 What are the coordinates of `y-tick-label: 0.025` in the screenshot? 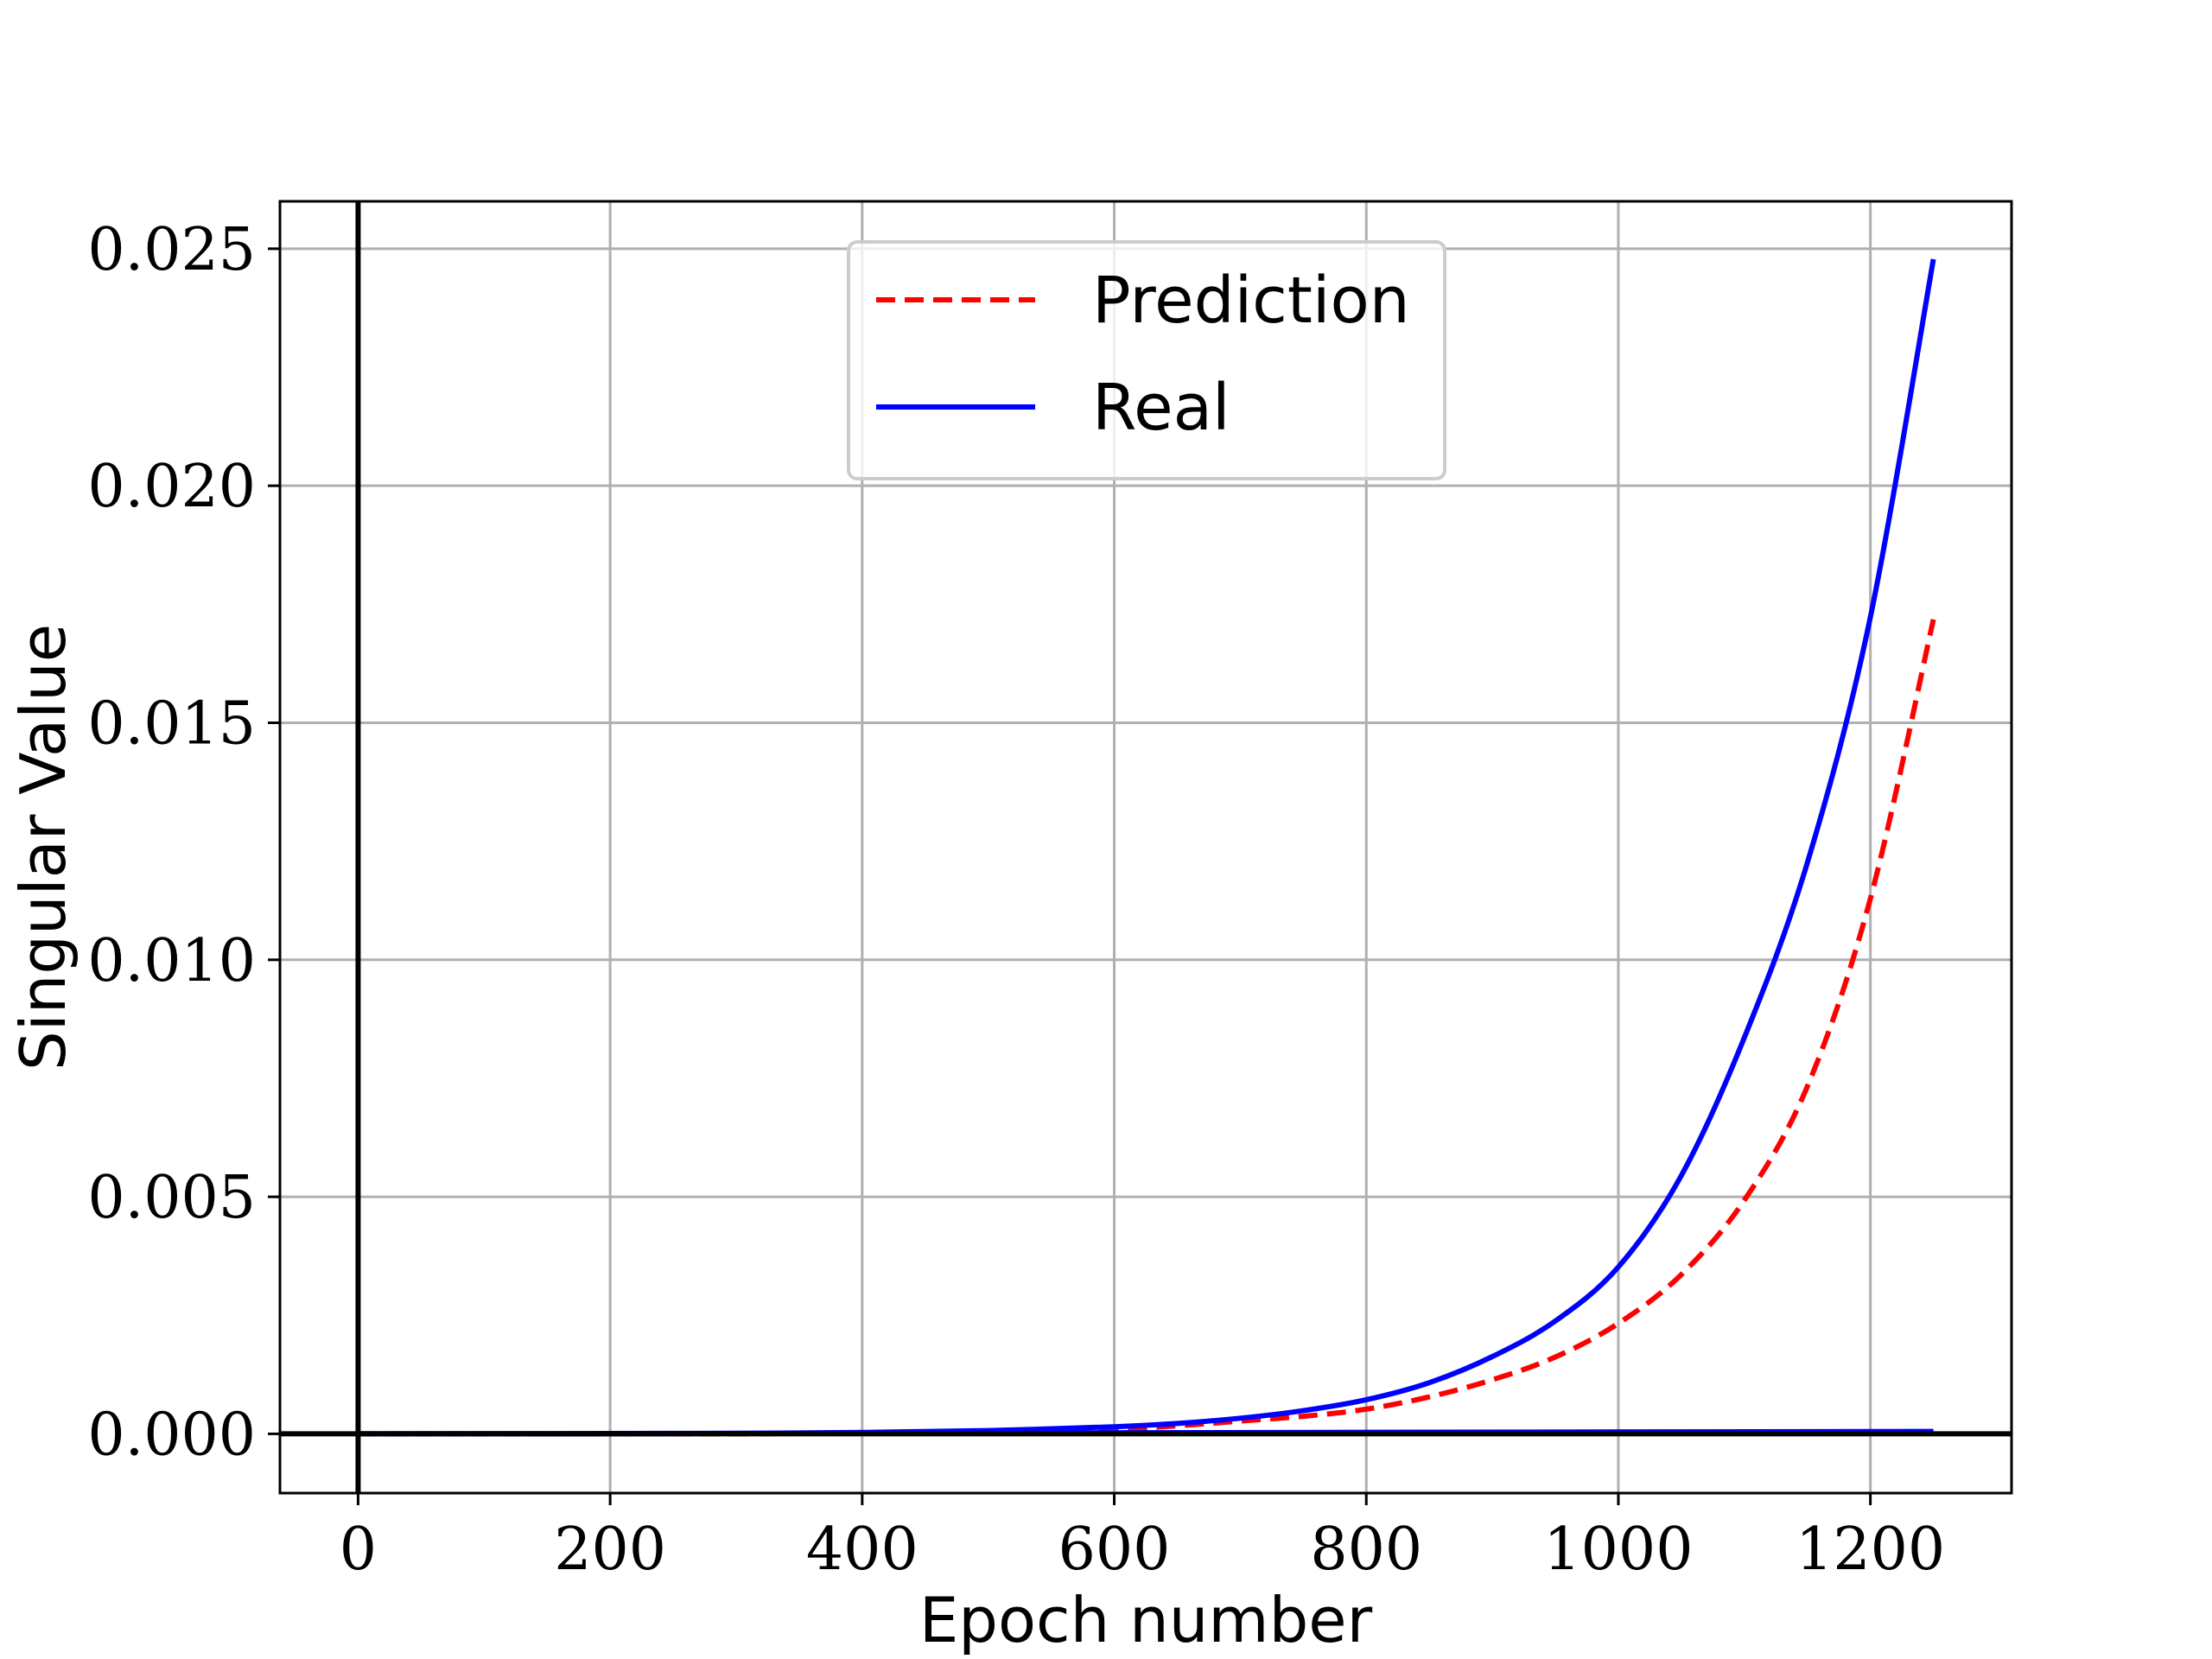 It's located at (171, 250).